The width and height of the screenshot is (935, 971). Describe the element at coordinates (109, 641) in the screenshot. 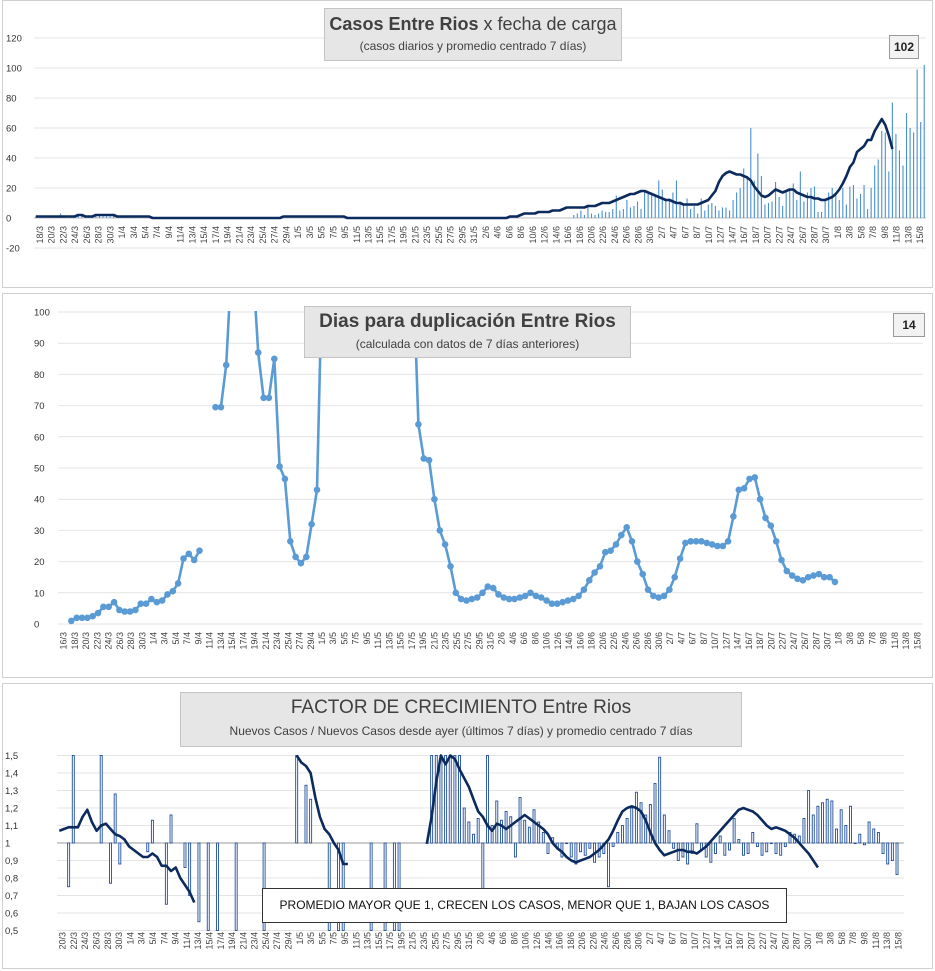

I see `x-tick-label: 24/3` at that location.